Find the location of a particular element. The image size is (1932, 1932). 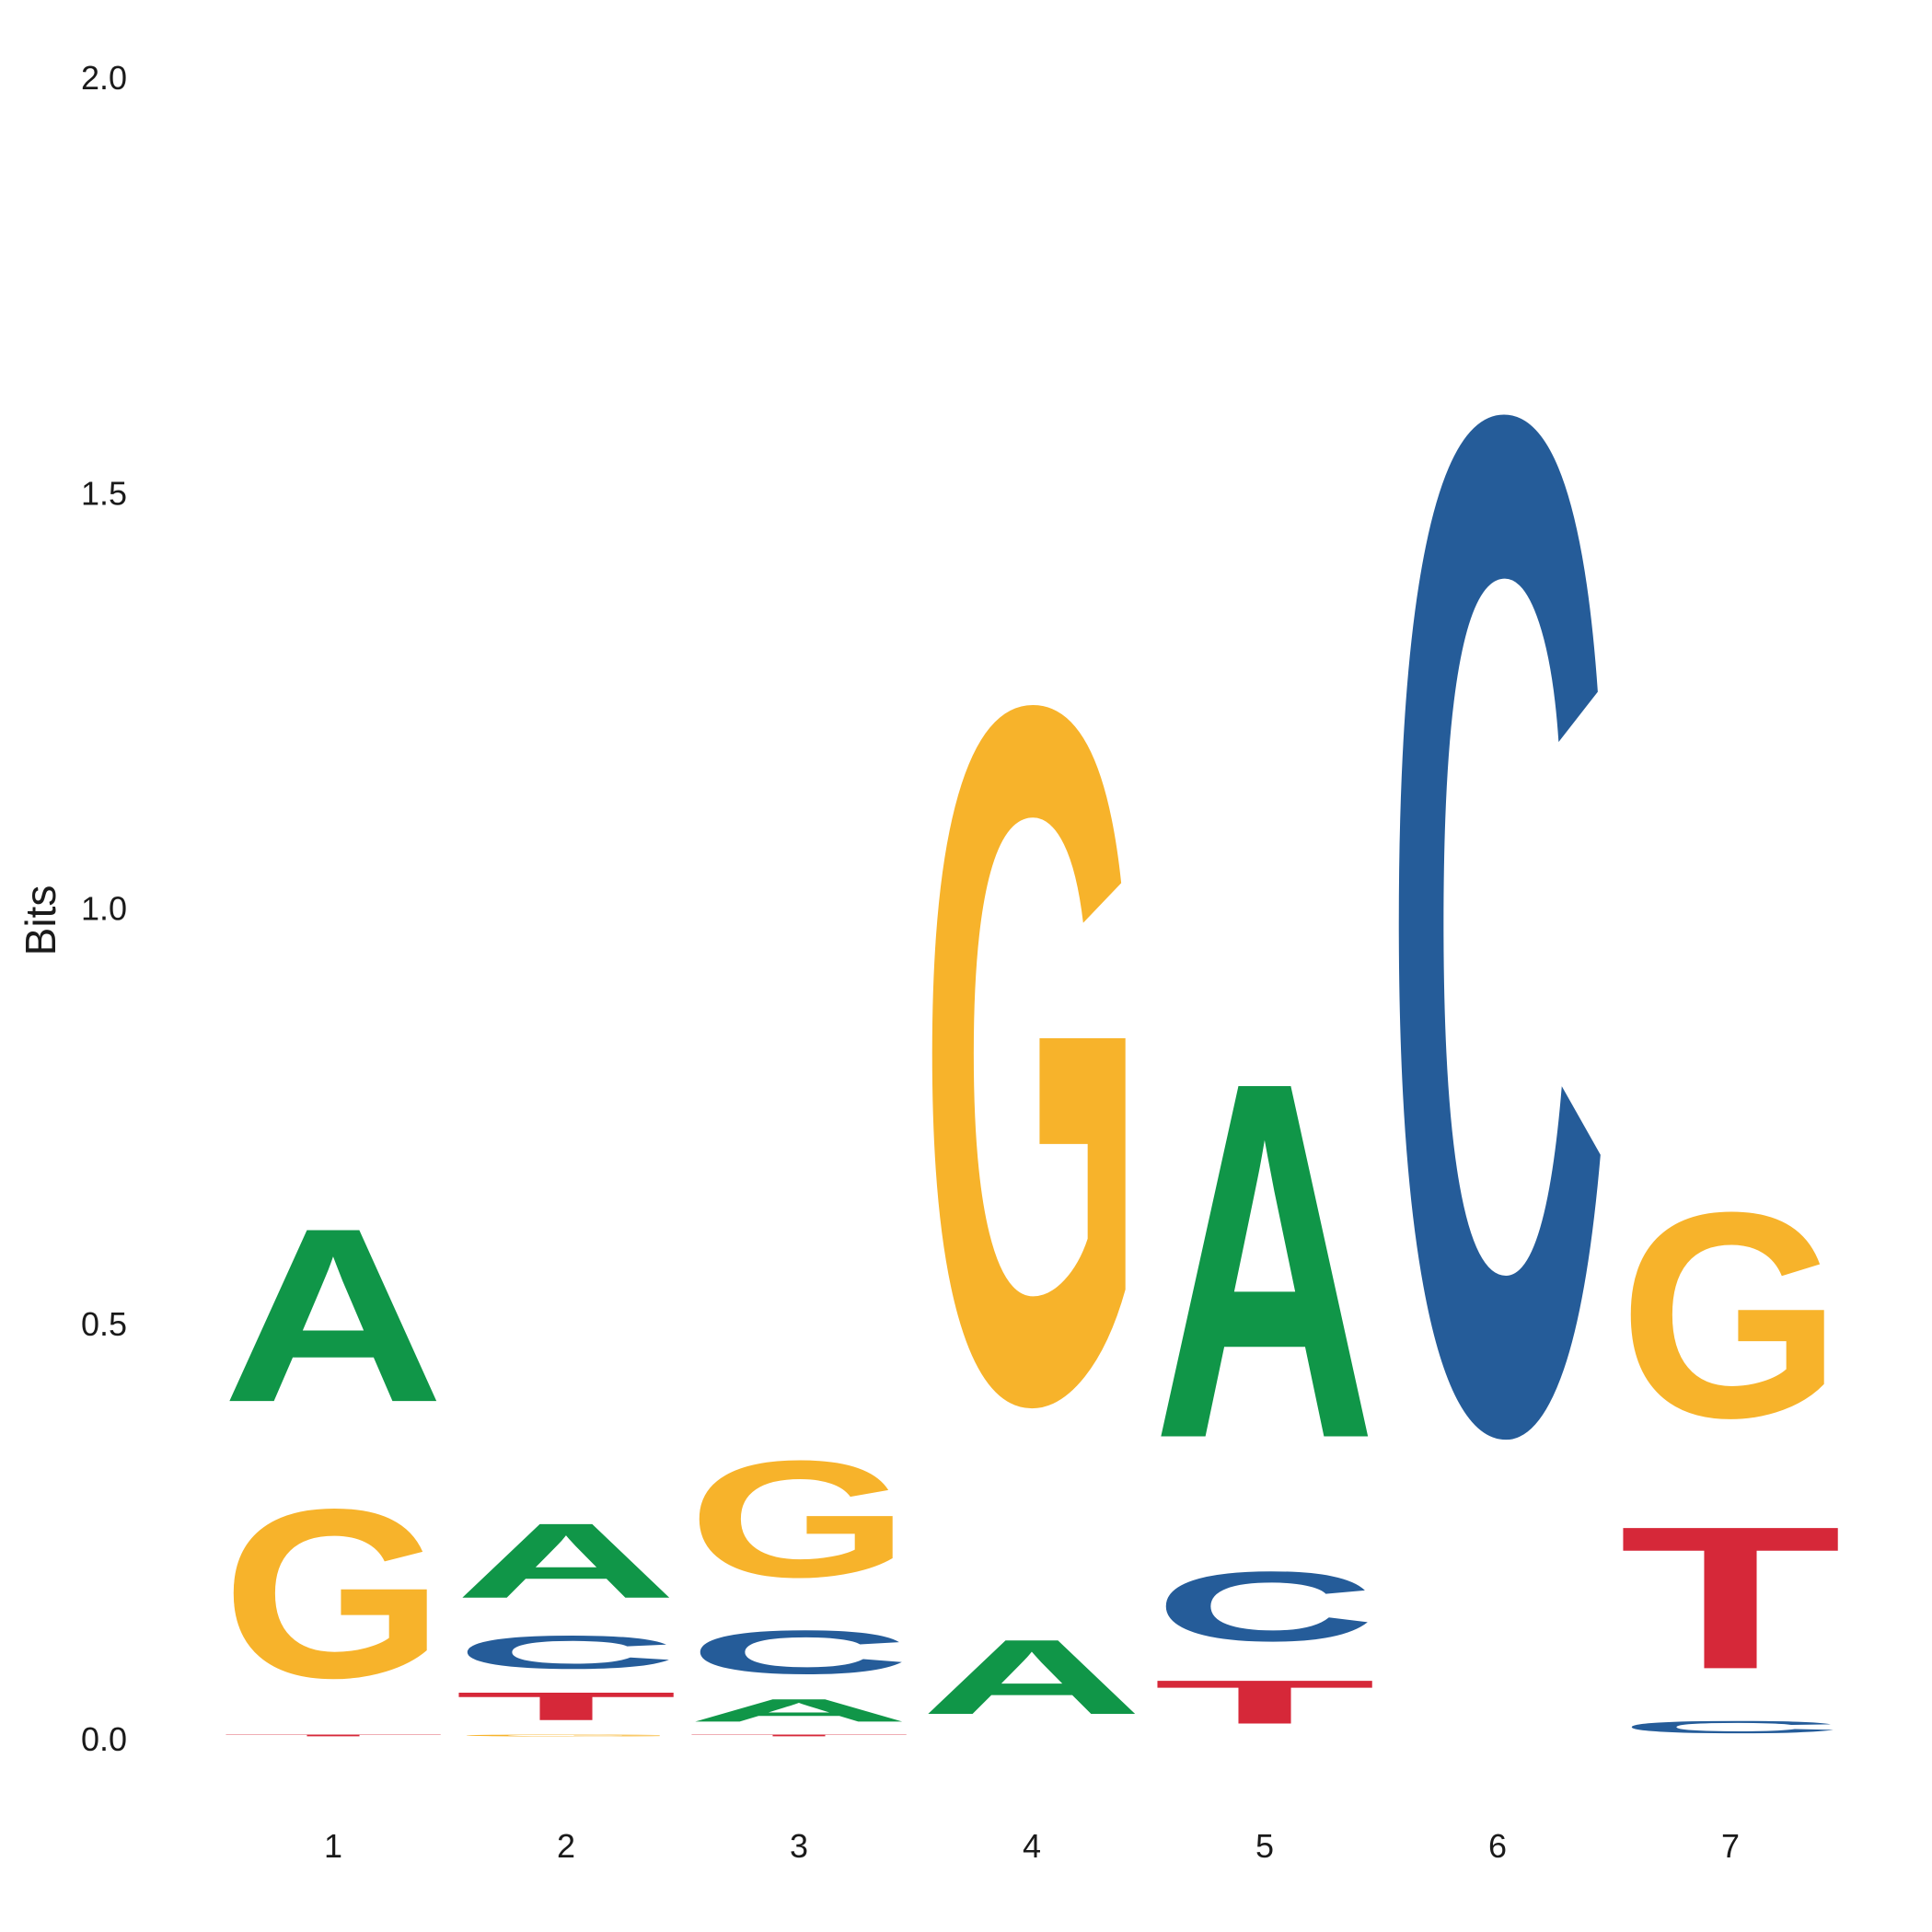

letter-G-pos-1: G is located at coordinates (333, 1594).